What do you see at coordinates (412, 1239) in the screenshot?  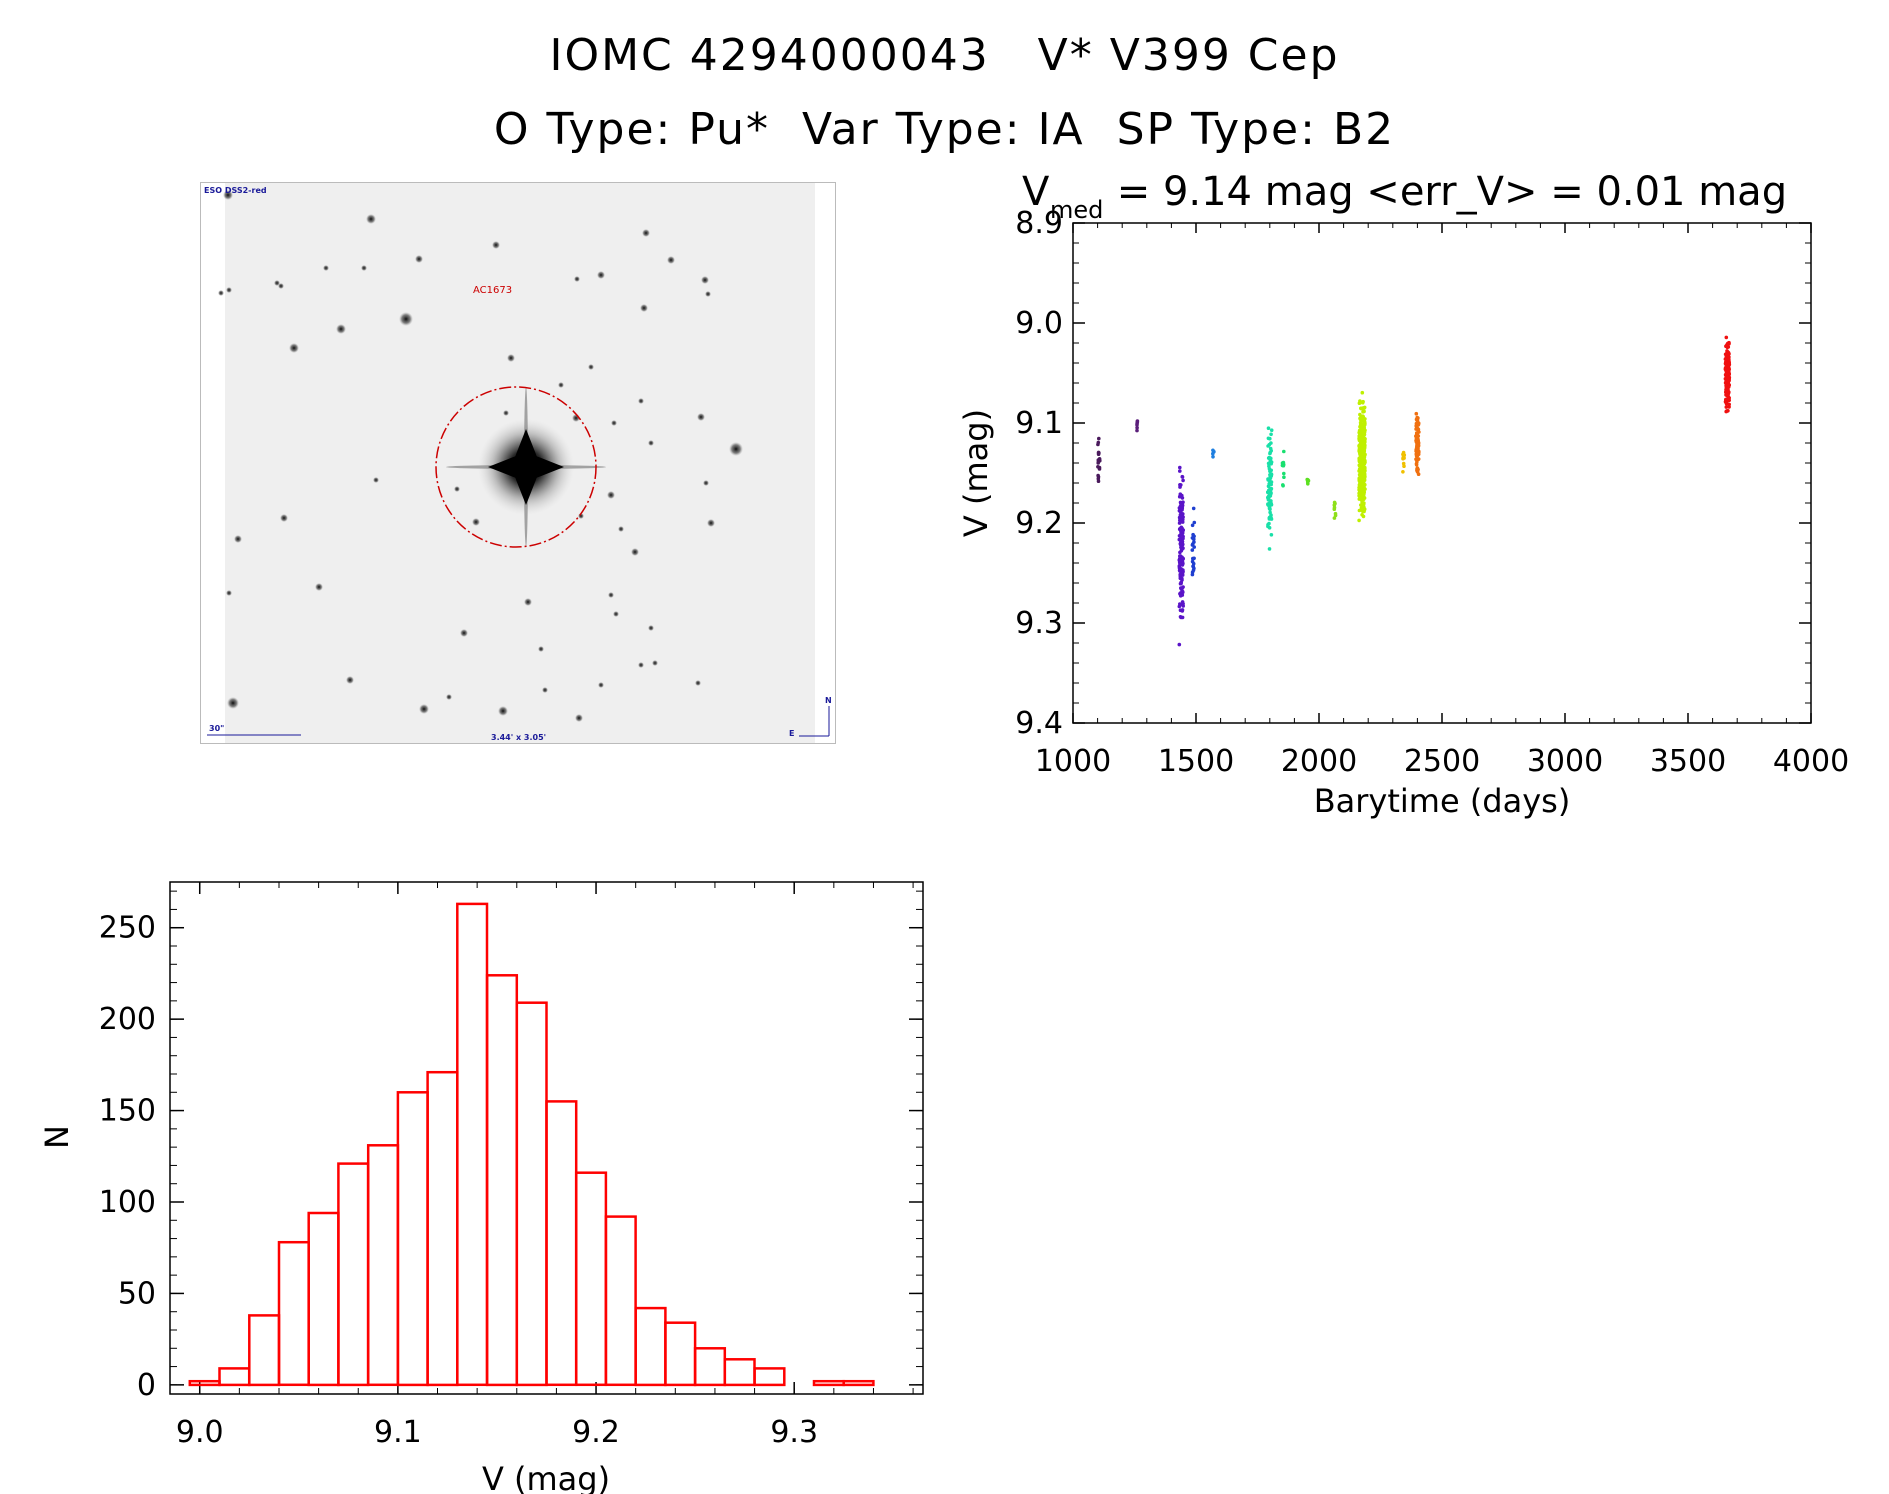 I see `histogram-bar` at bounding box center [412, 1239].